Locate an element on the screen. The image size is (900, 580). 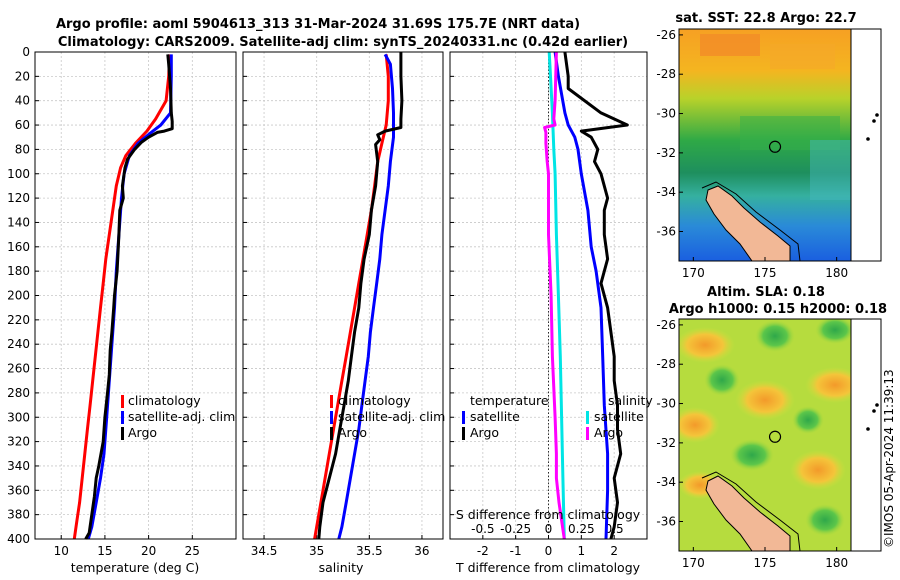
sla-map-title-line1: Altim. SLA: 0.18 is located at coordinates (766, 292).